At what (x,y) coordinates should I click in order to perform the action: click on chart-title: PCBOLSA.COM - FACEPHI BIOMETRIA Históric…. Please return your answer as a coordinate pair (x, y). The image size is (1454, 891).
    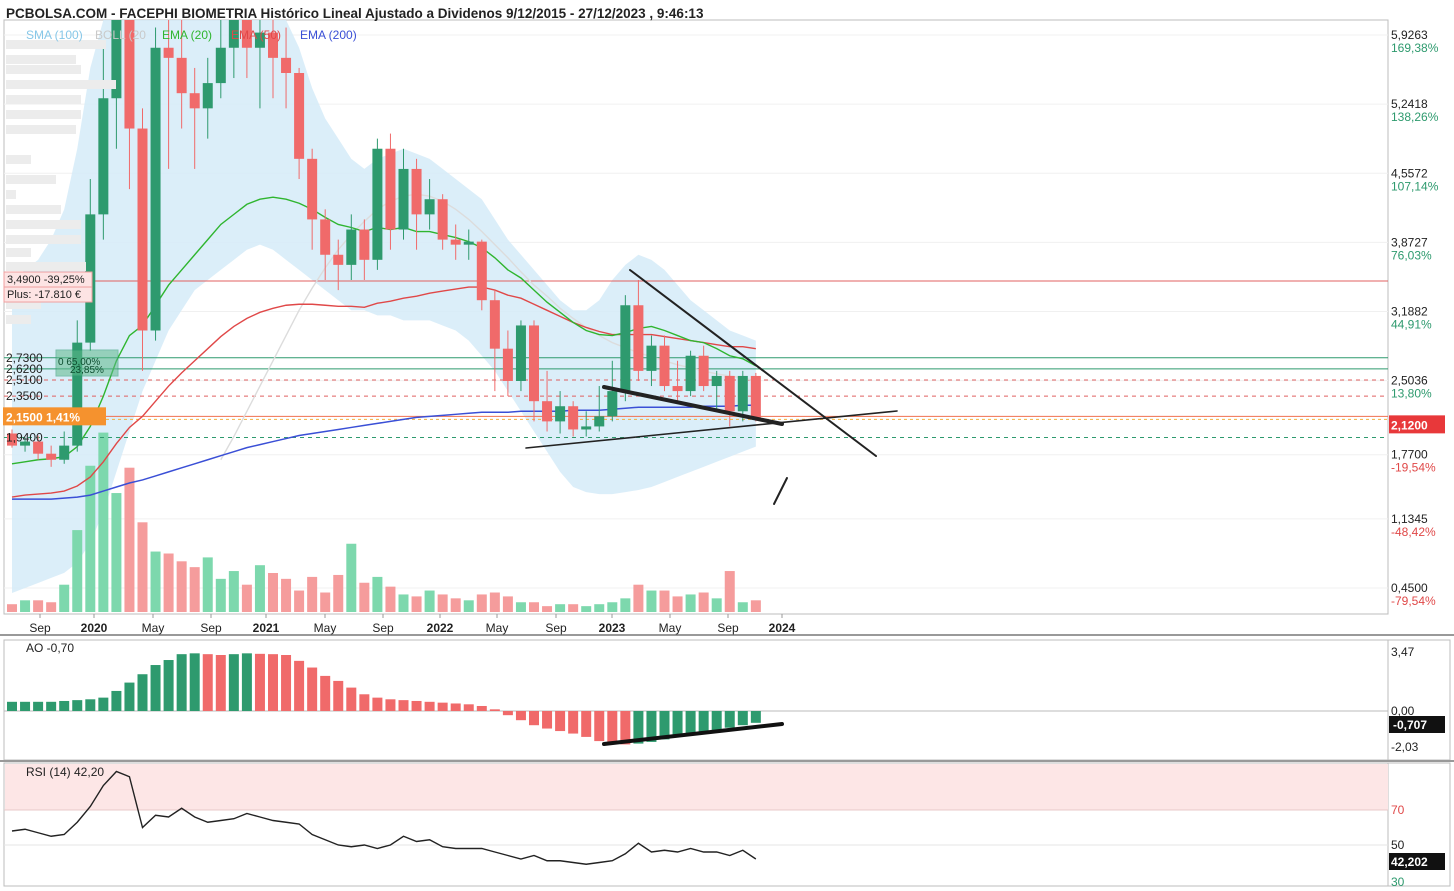
    Looking at the image, I should click on (355, 13).